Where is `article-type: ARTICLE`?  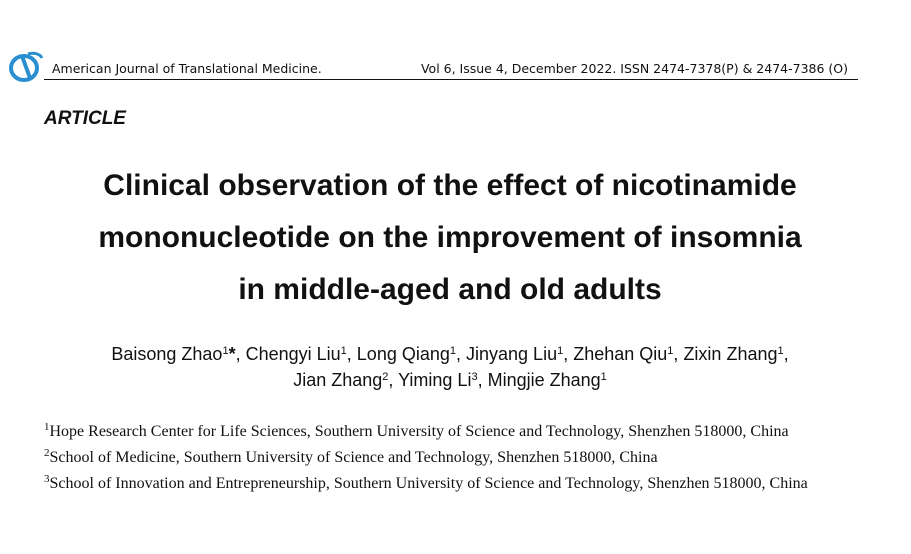
article-type: ARTICLE is located at coordinates (85, 118).